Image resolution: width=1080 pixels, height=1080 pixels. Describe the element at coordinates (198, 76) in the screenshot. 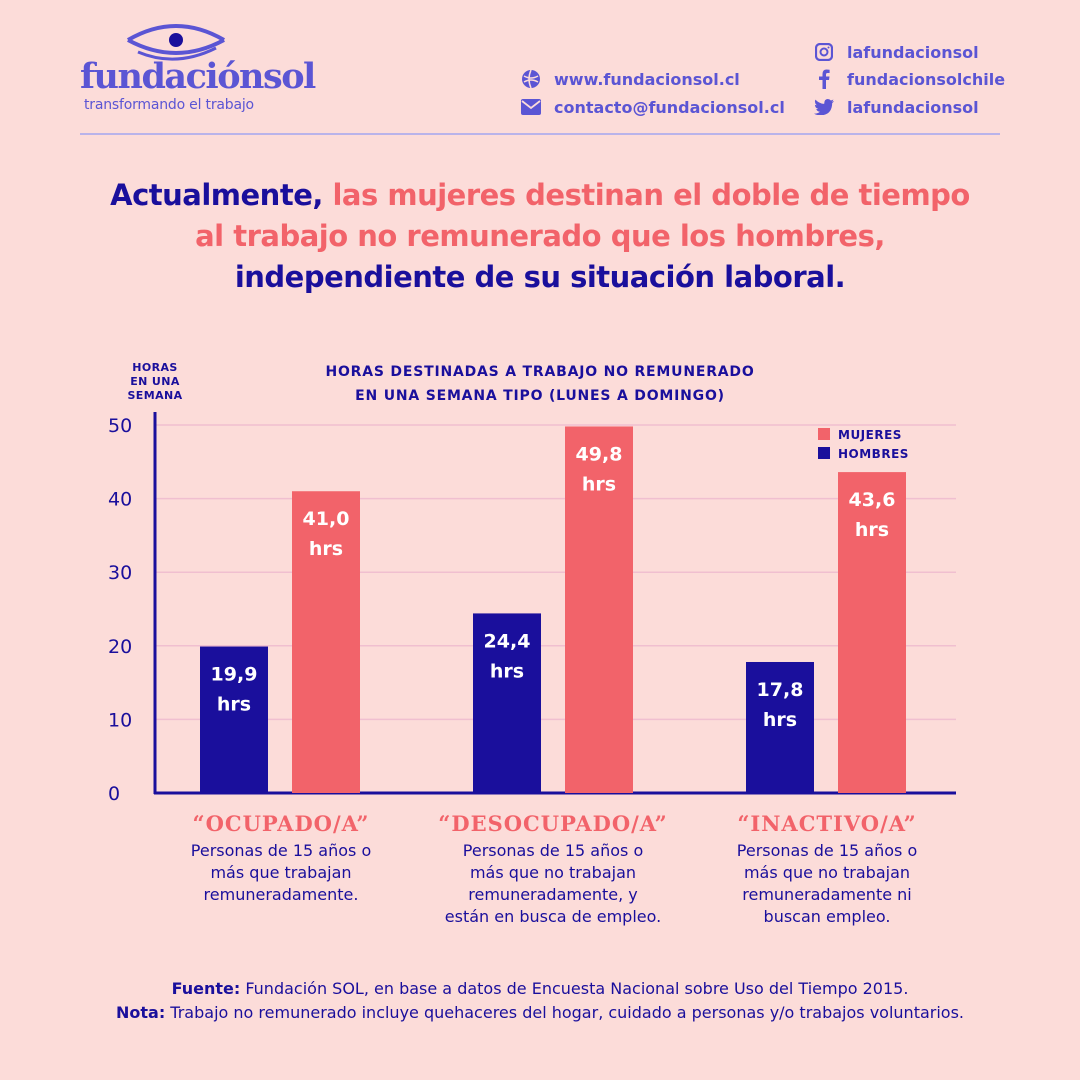

I see `brand-name: fundaciónsol` at that location.